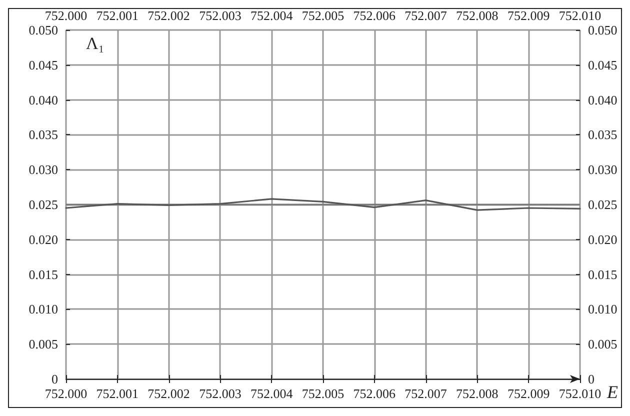  What do you see at coordinates (603, 134) in the screenshot?
I see `y2-tick-label: 0.035` at bounding box center [603, 134].